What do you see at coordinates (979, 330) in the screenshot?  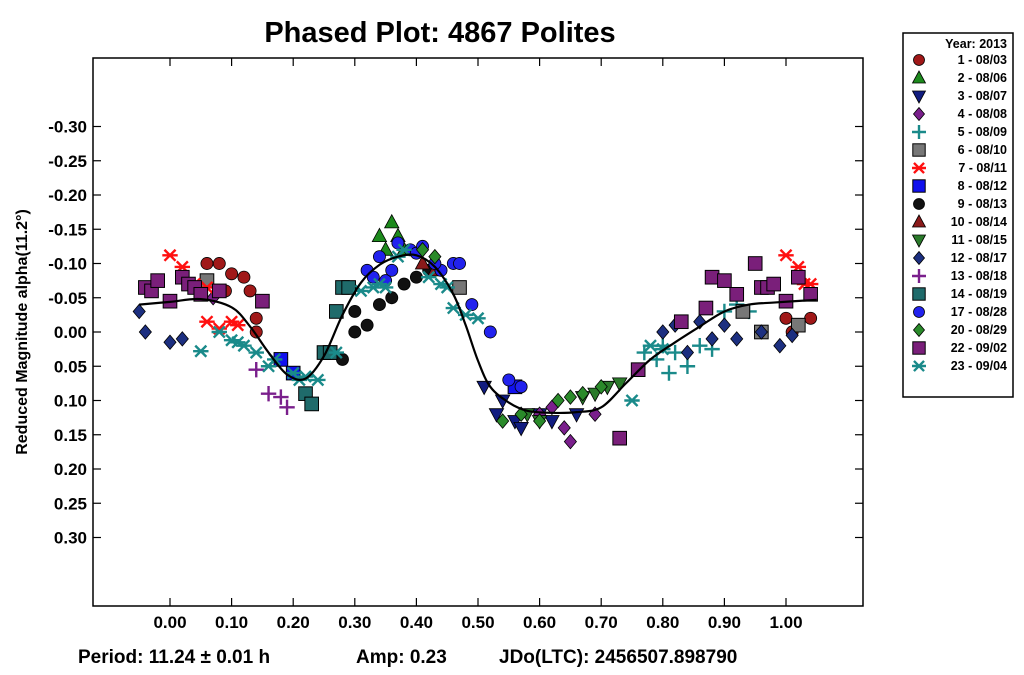 I see `legend-label: 20 - 08/29` at bounding box center [979, 330].